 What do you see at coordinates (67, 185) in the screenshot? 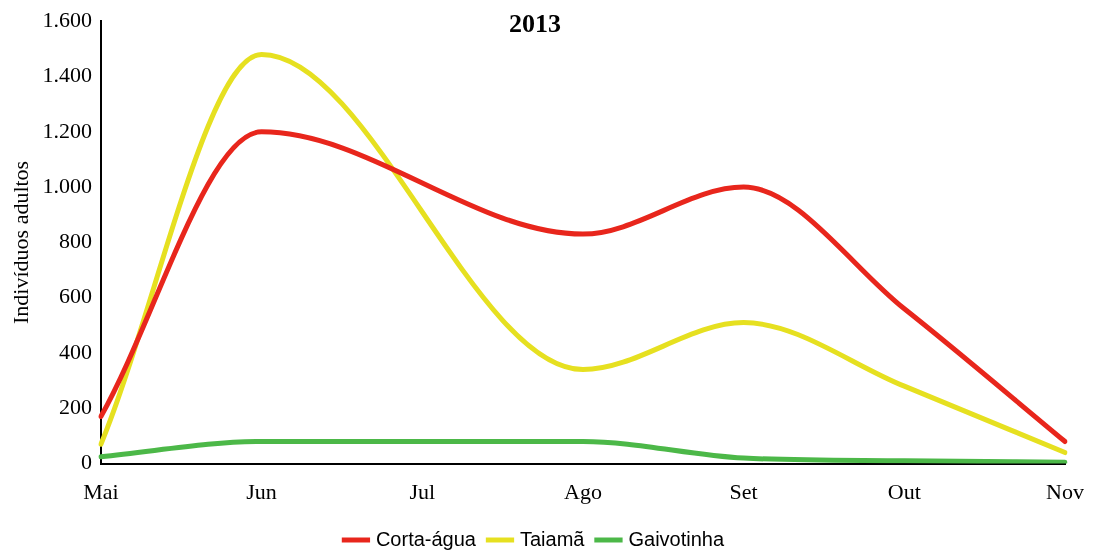
I see `y-tick-label: 1.000` at bounding box center [67, 185].